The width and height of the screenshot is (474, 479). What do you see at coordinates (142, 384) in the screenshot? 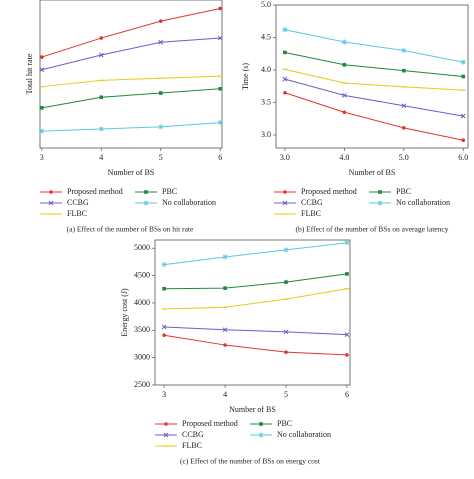
I see `y-tick-label: 2500` at bounding box center [142, 384].